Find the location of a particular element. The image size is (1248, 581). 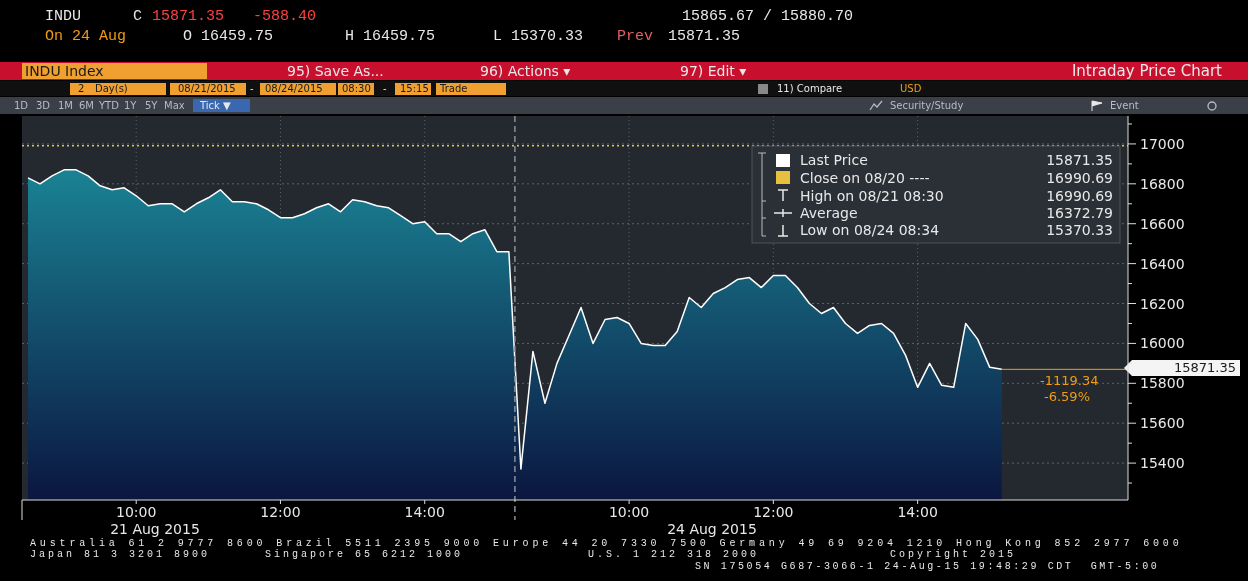

y-tick-label: 16000 is located at coordinates (1162, 343).